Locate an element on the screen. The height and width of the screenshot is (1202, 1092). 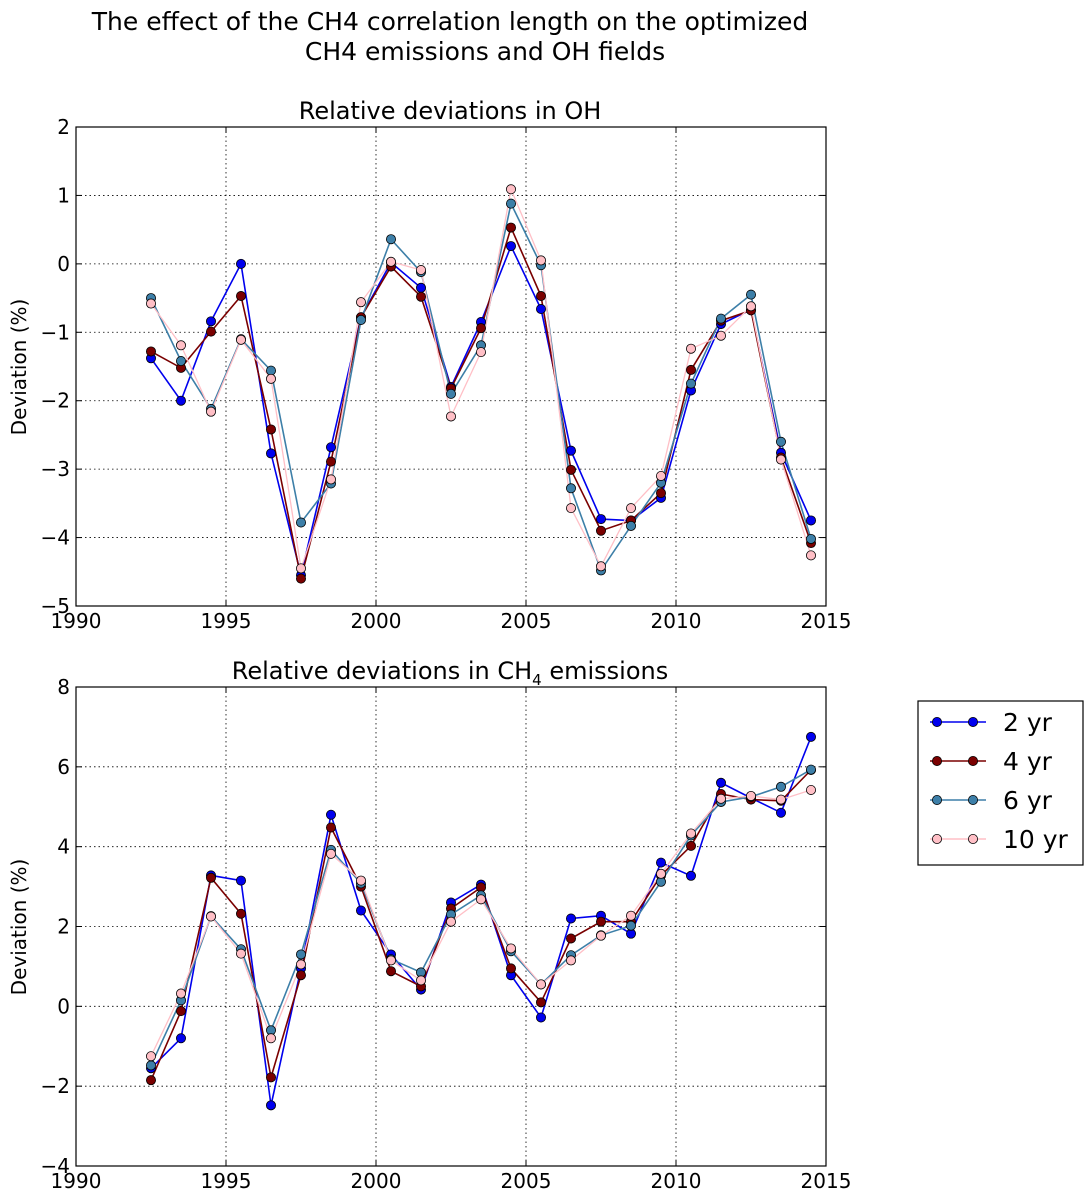
legend-label-10yr: 10 yr is located at coordinates (1036, 839).